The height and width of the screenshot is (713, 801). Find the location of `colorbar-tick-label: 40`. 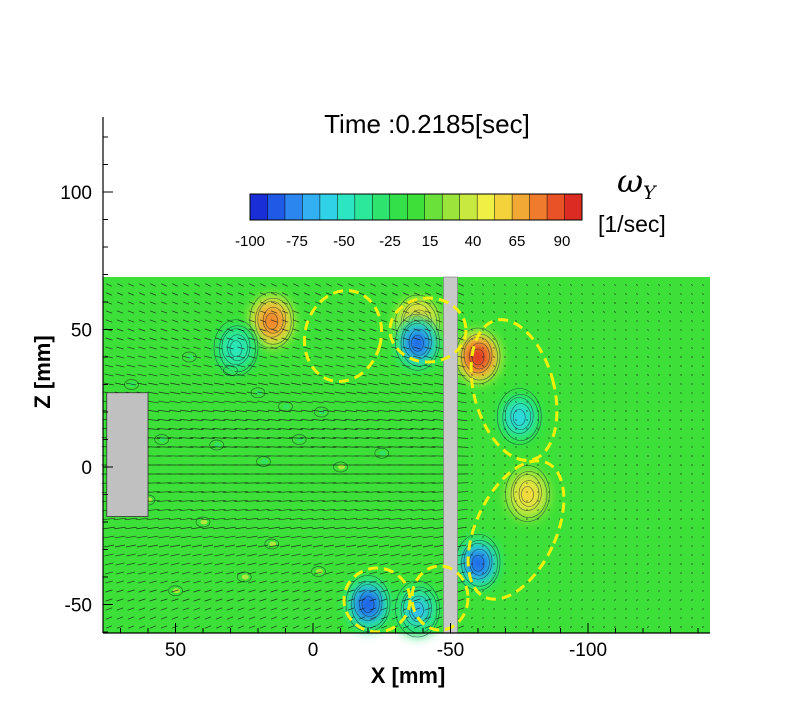

colorbar-tick-label: 40 is located at coordinates (473, 241).